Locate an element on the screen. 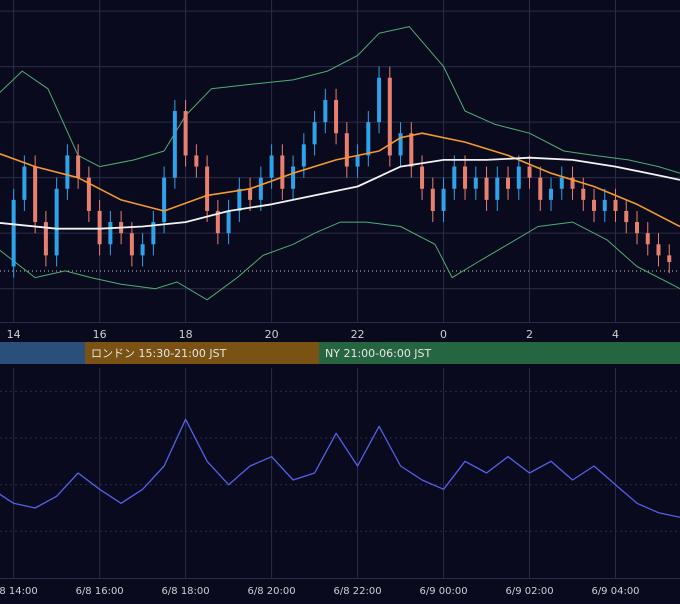 Image resolution: width=680 pixels, height=604 pixels. price-x-tick-label: 0 is located at coordinates (443, 334).